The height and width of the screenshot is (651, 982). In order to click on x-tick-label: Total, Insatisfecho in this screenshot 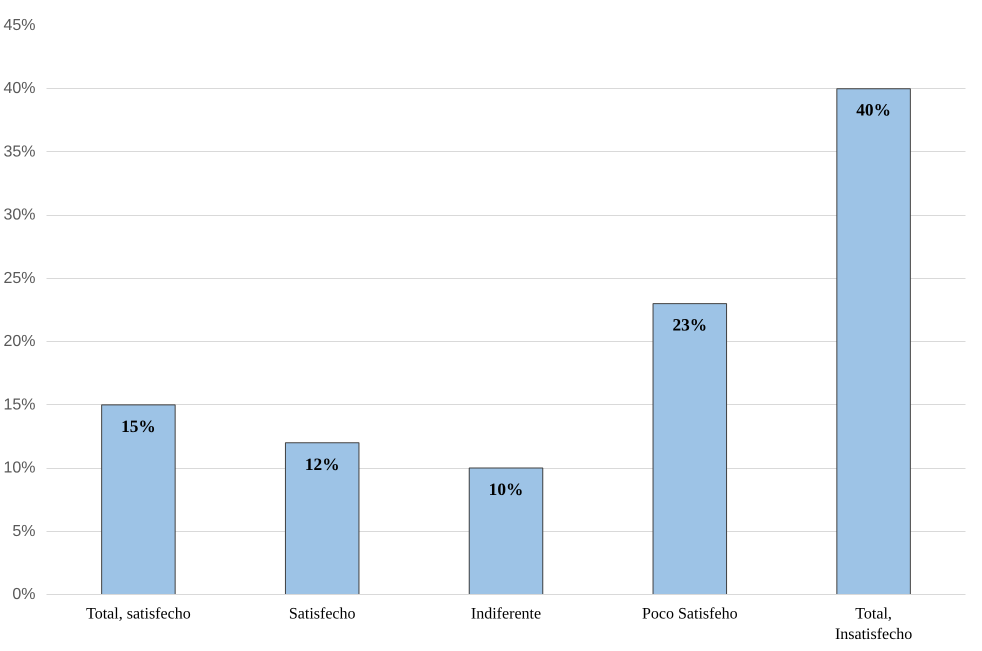, I will do `click(873, 624)`.